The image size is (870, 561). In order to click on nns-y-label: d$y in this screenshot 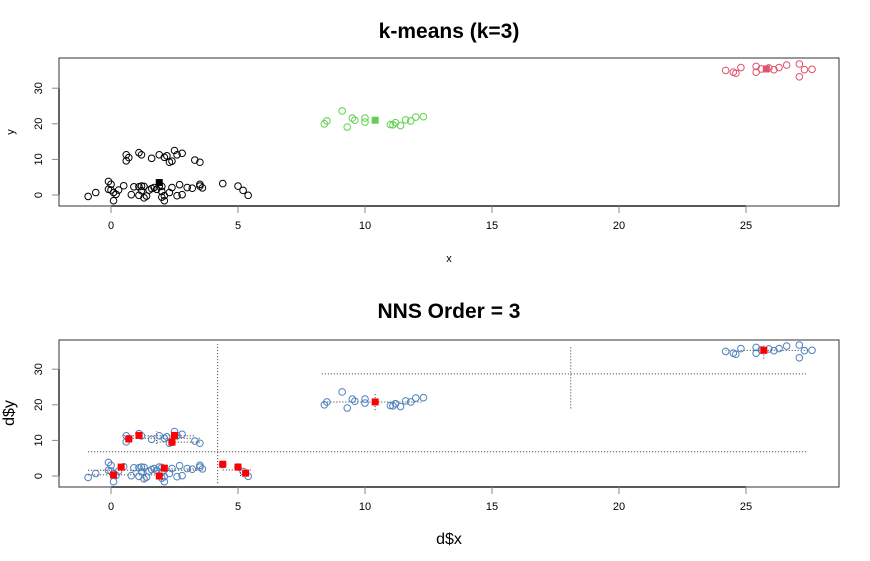, I will do `click(9, 413)`.